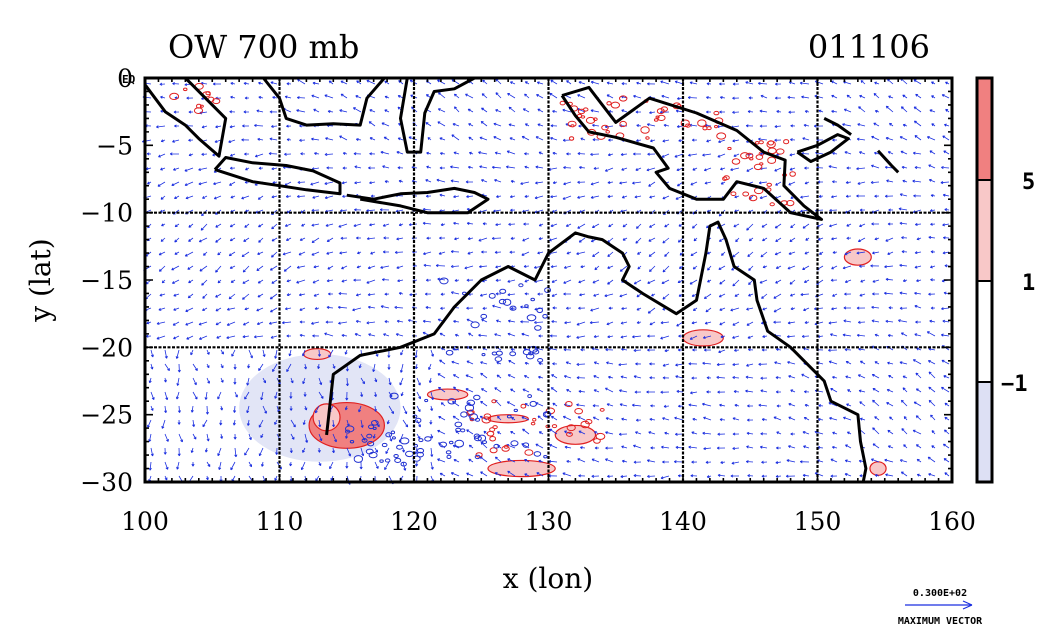  Describe the element at coordinates (1028, 182) in the screenshot. I see `colorbar-label-5: 5` at that location.